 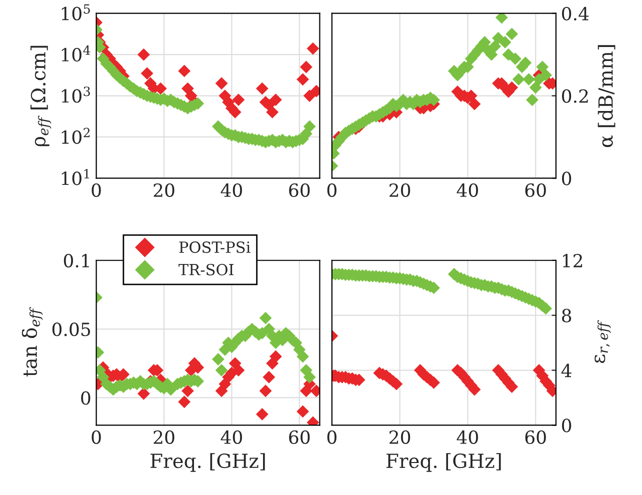 What do you see at coordinates (214, 247) in the screenshot?
I see `legend-label: POST-PSi` at bounding box center [214, 247].